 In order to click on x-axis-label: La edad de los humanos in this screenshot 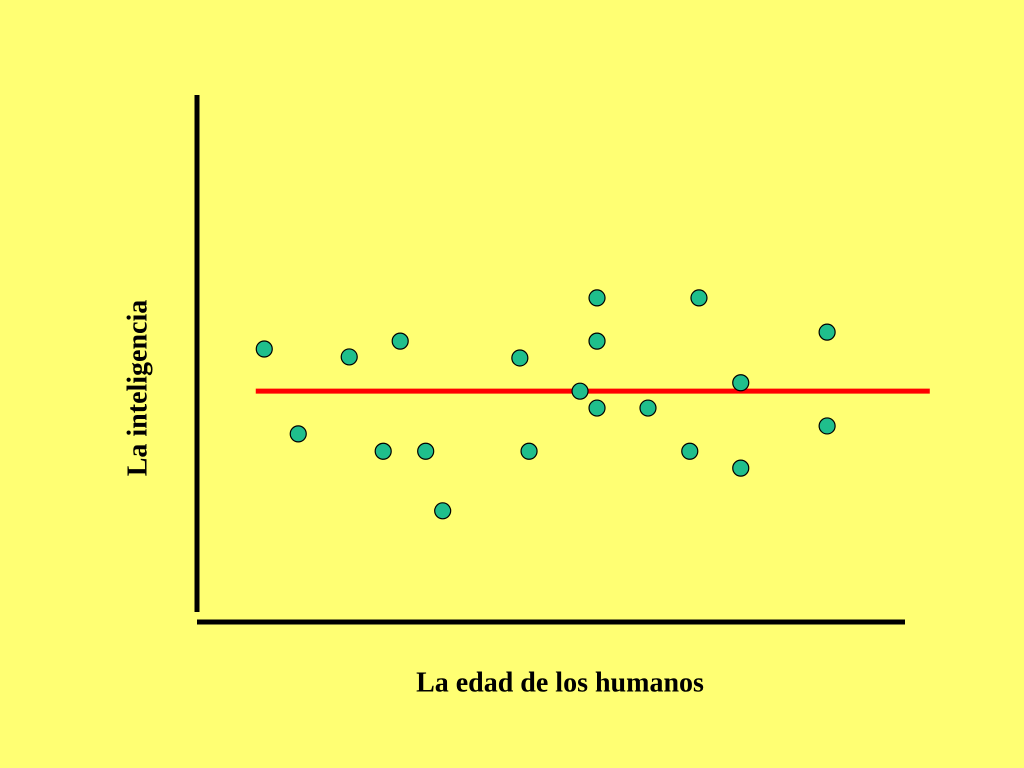, I will do `click(560, 682)`.